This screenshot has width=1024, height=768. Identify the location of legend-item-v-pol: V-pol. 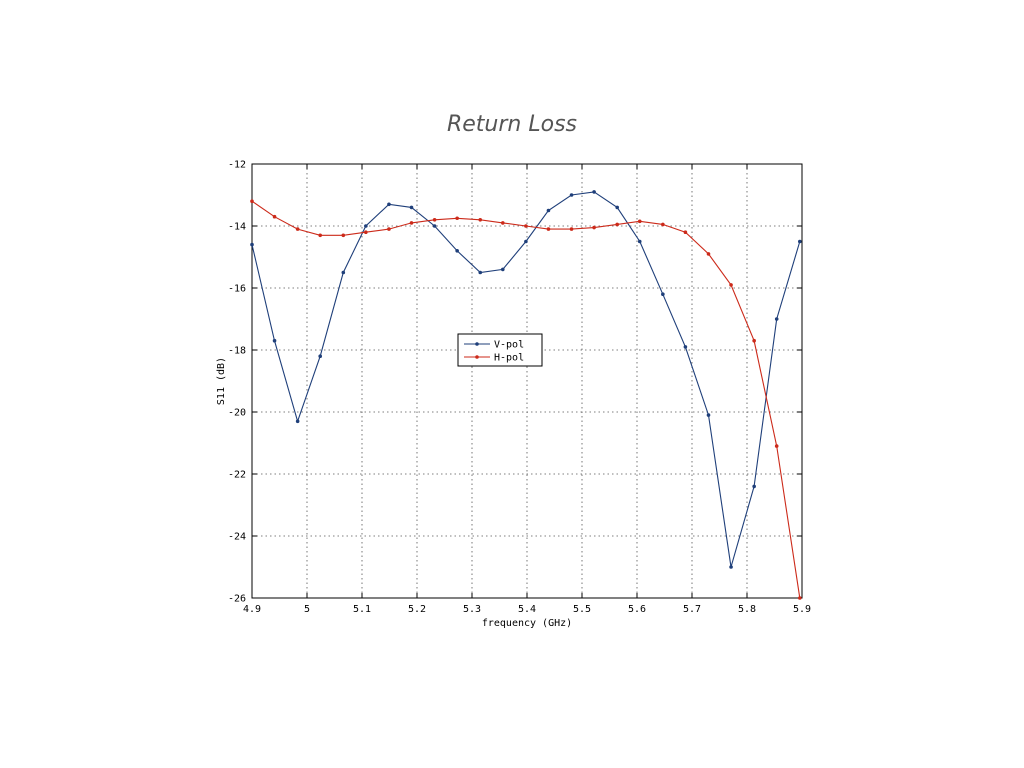
(494, 345).